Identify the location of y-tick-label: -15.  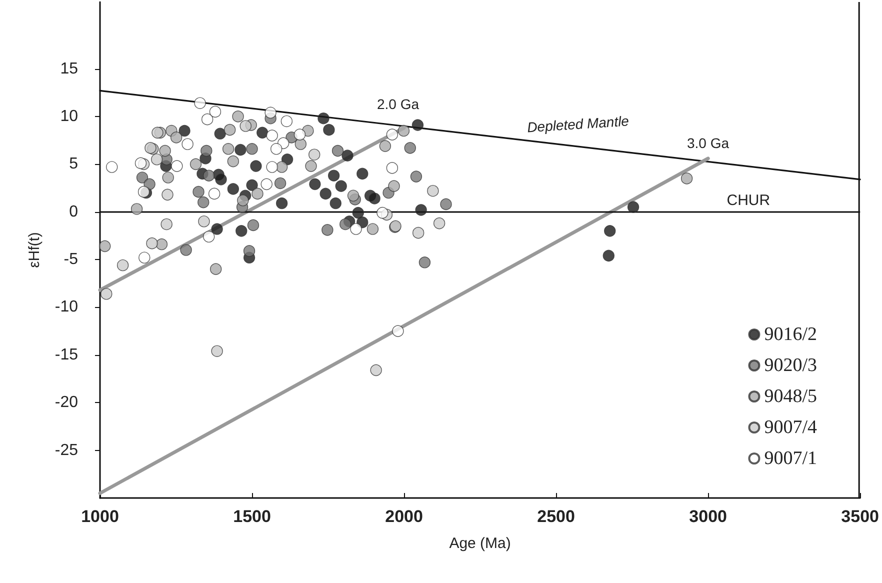
(66, 355).